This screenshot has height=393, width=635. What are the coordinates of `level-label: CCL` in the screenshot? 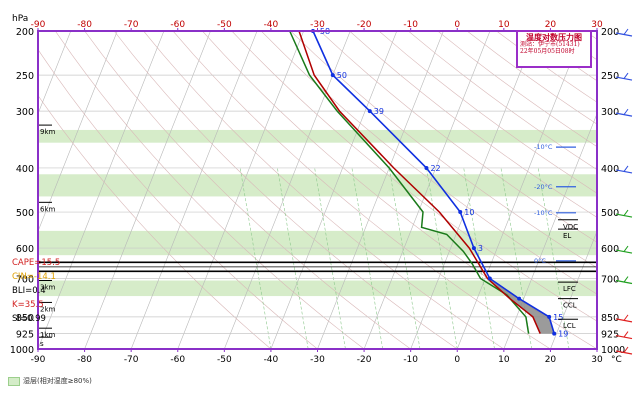 It's located at (570, 306).